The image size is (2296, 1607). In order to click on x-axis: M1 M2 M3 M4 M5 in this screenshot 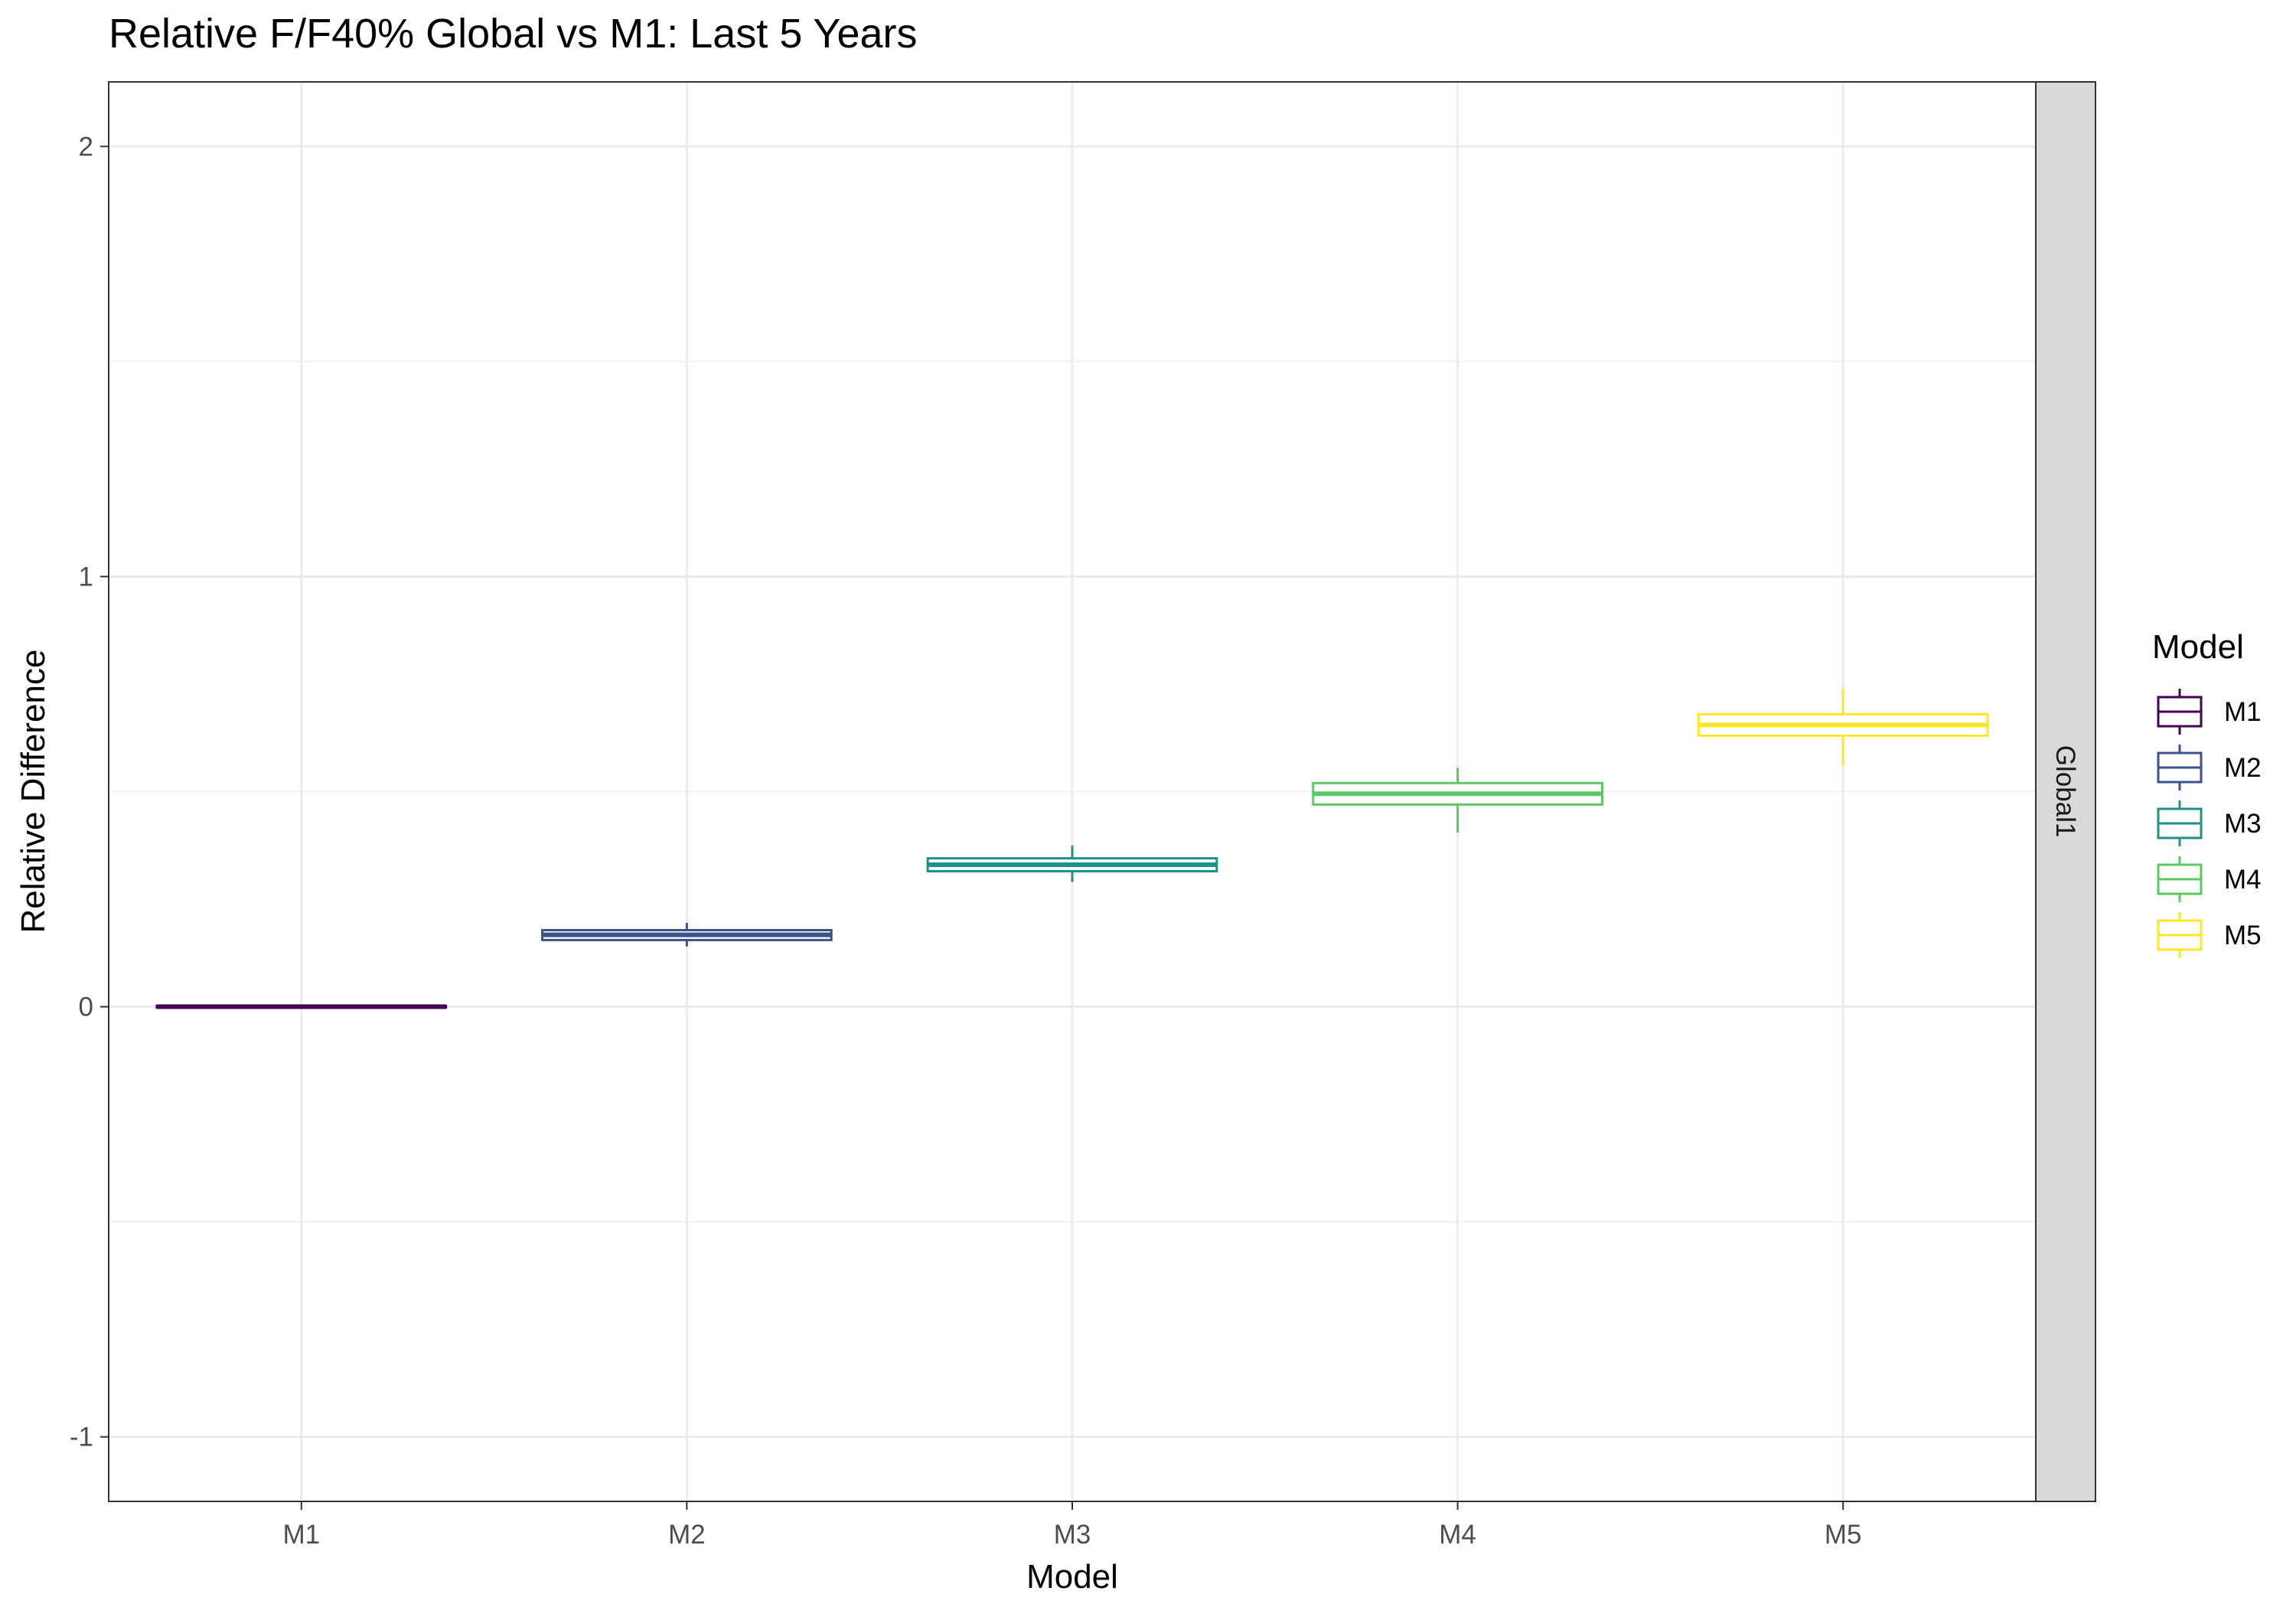, I will do `click(1072, 1526)`.